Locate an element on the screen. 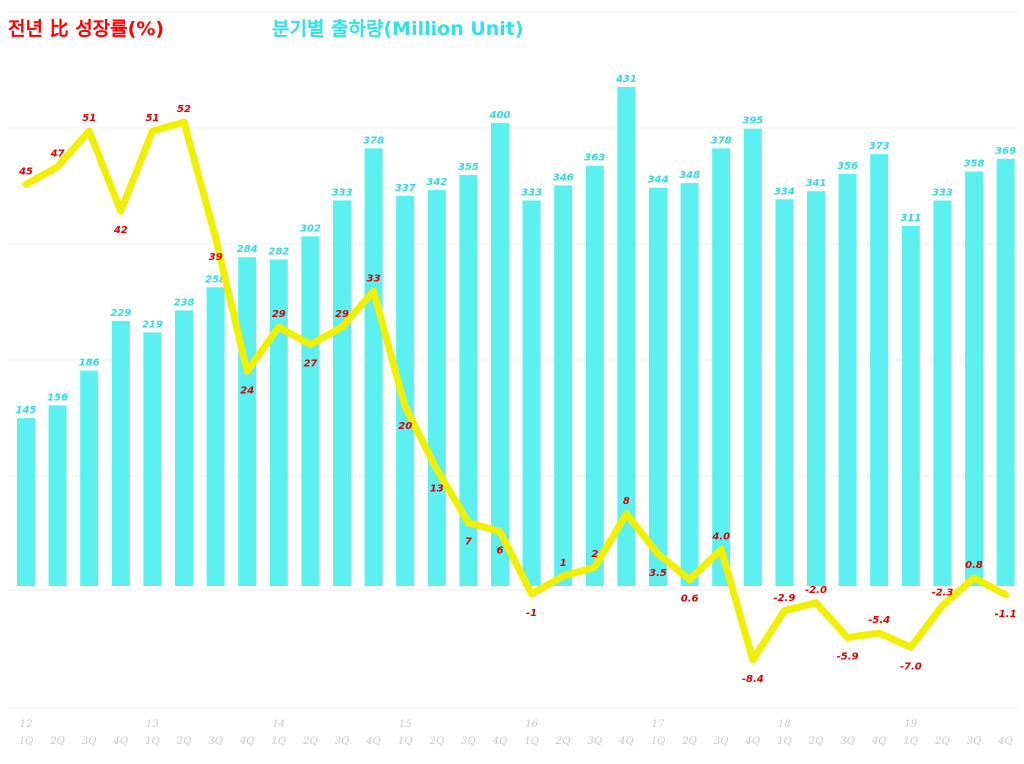 The image size is (1024, 764). bar-value-label: 284 is located at coordinates (247, 249).